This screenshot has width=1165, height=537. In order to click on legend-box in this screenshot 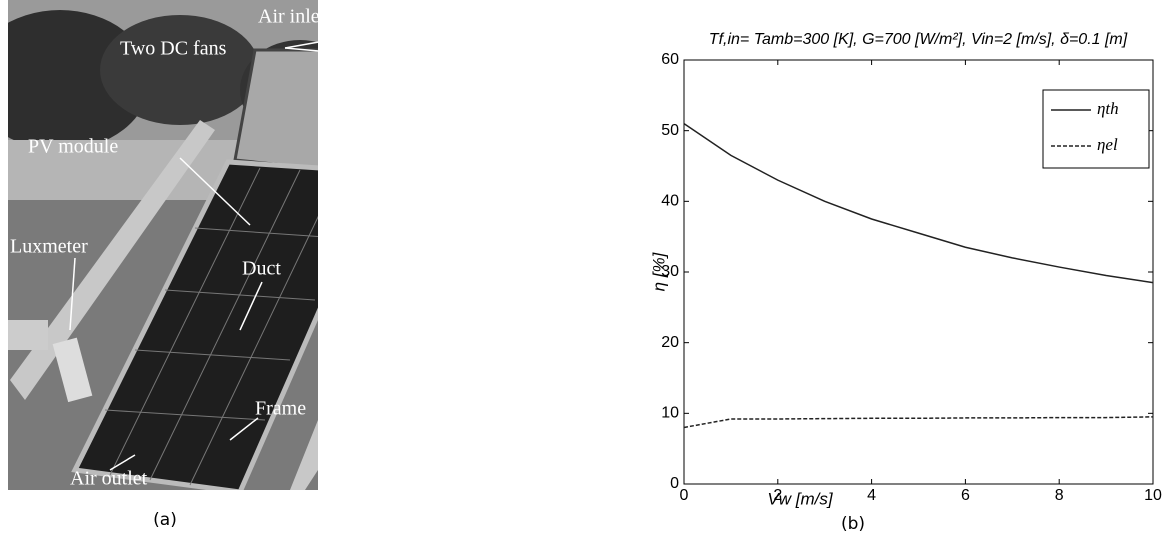, I will do `click(1096, 129)`.